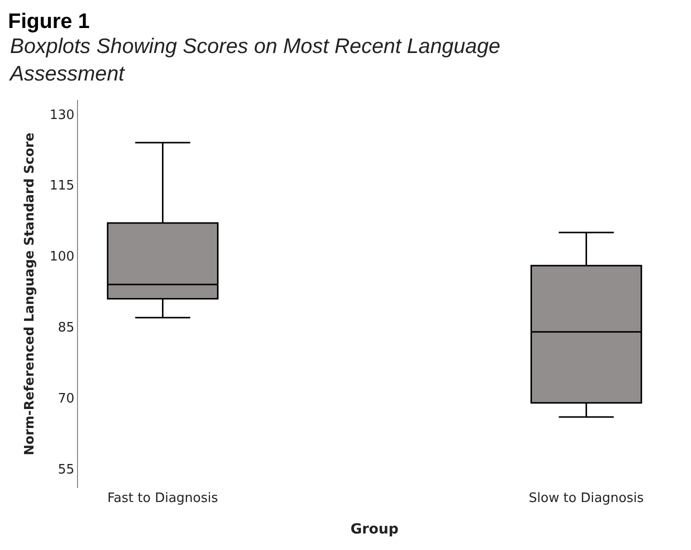  I want to click on y-tick-label: 130, so click(62, 115).